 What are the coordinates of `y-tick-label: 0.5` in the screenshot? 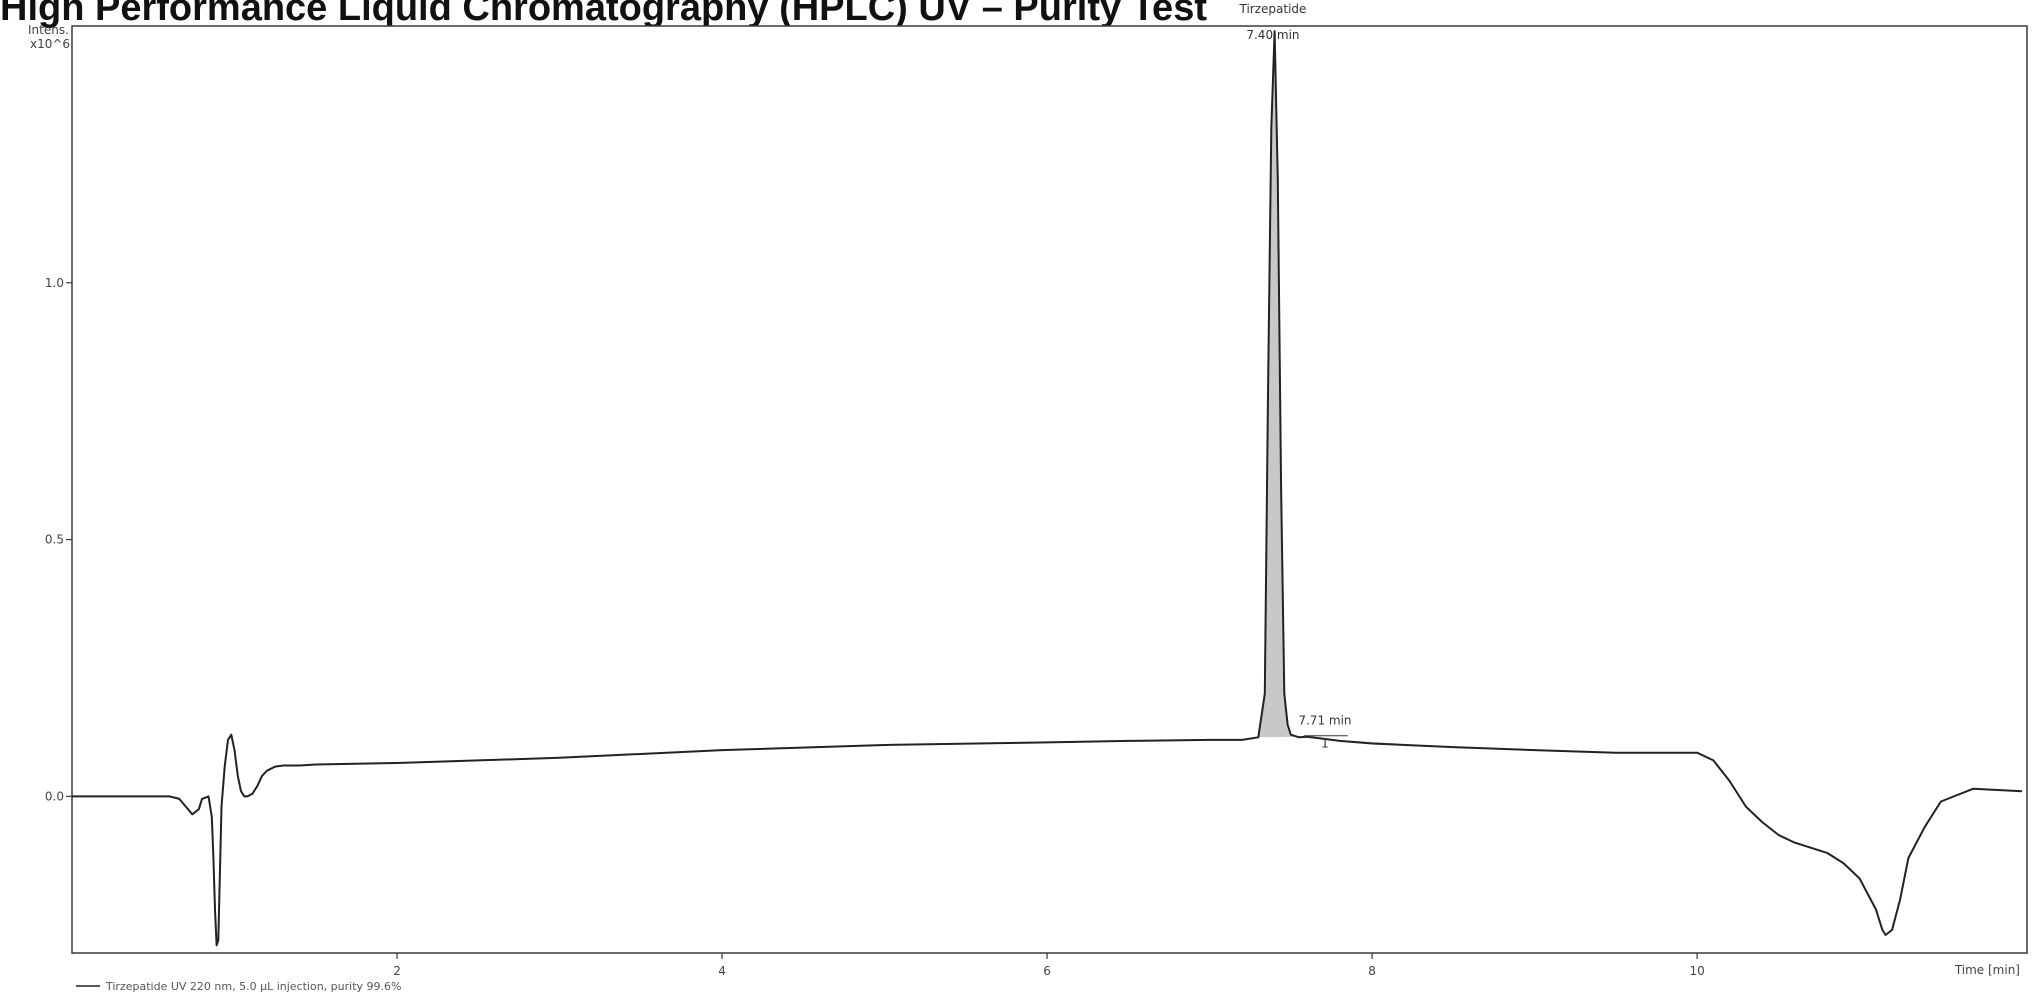 It's located at (54, 540).